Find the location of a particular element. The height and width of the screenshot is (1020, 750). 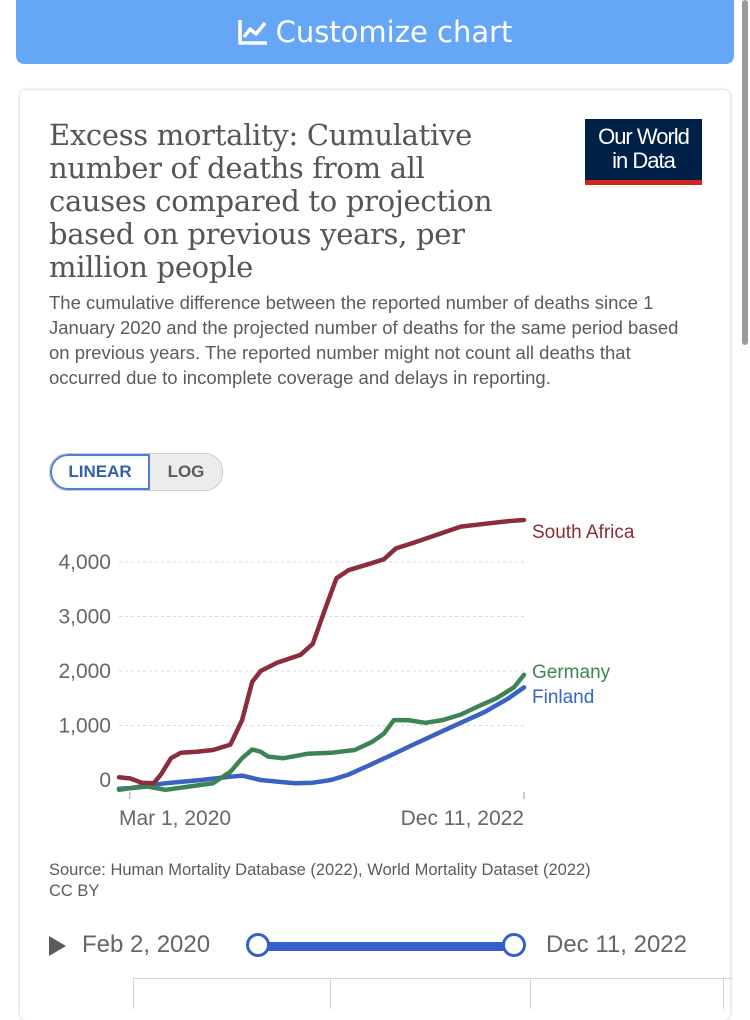

play-icon is located at coordinates (57, 946).